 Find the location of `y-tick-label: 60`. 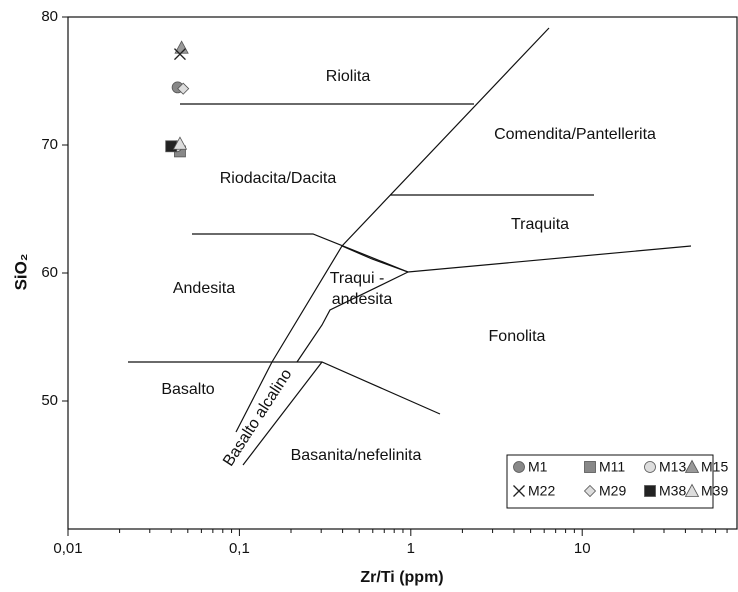

y-tick-label: 60 is located at coordinates (49, 272).